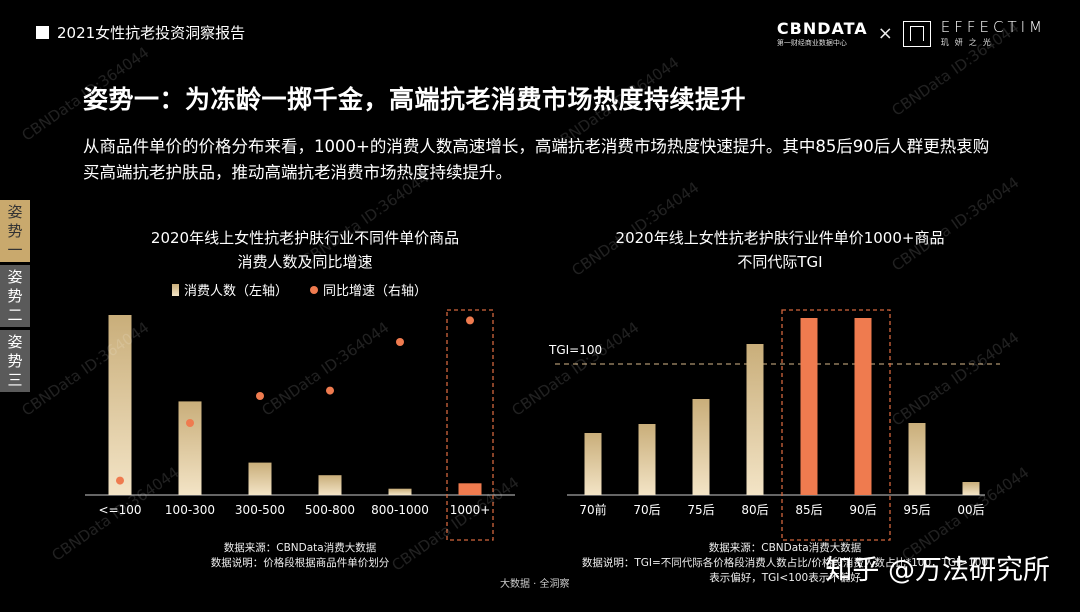  What do you see at coordinates (400, 510) in the screenshot?
I see `x-tick-label: 800-1000` at bounding box center [400, 510].